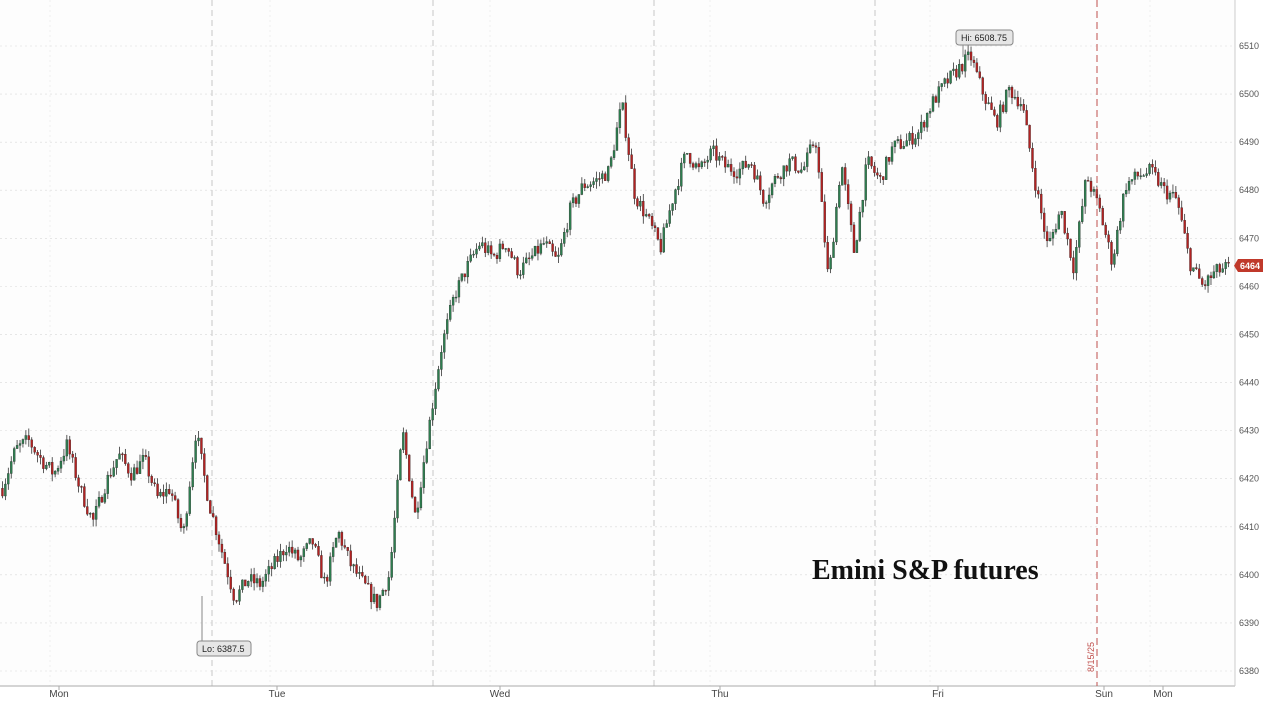 This screenshot has width=1280, height=702. What do you see at coordinates (1249, 334) in the screenshot?
I see `y-tick-label: 6450` at bounding box center [1249, 334].